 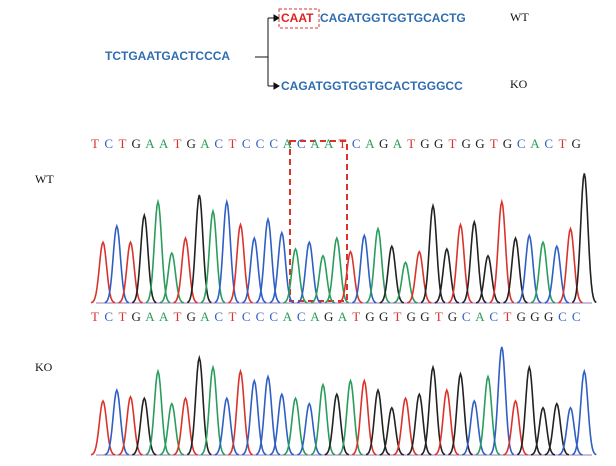 I want to click on arrowhead, so click(x=276, y=86).